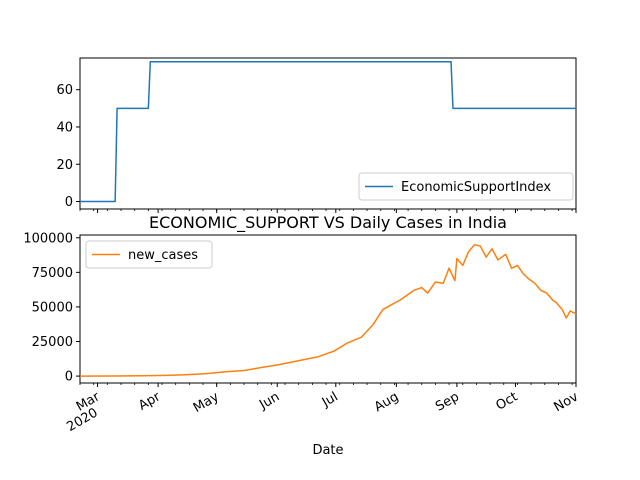  Describe the element at coordinates (330, 399) in the screenshot. I see `x-tick-label: Jul` at that location.